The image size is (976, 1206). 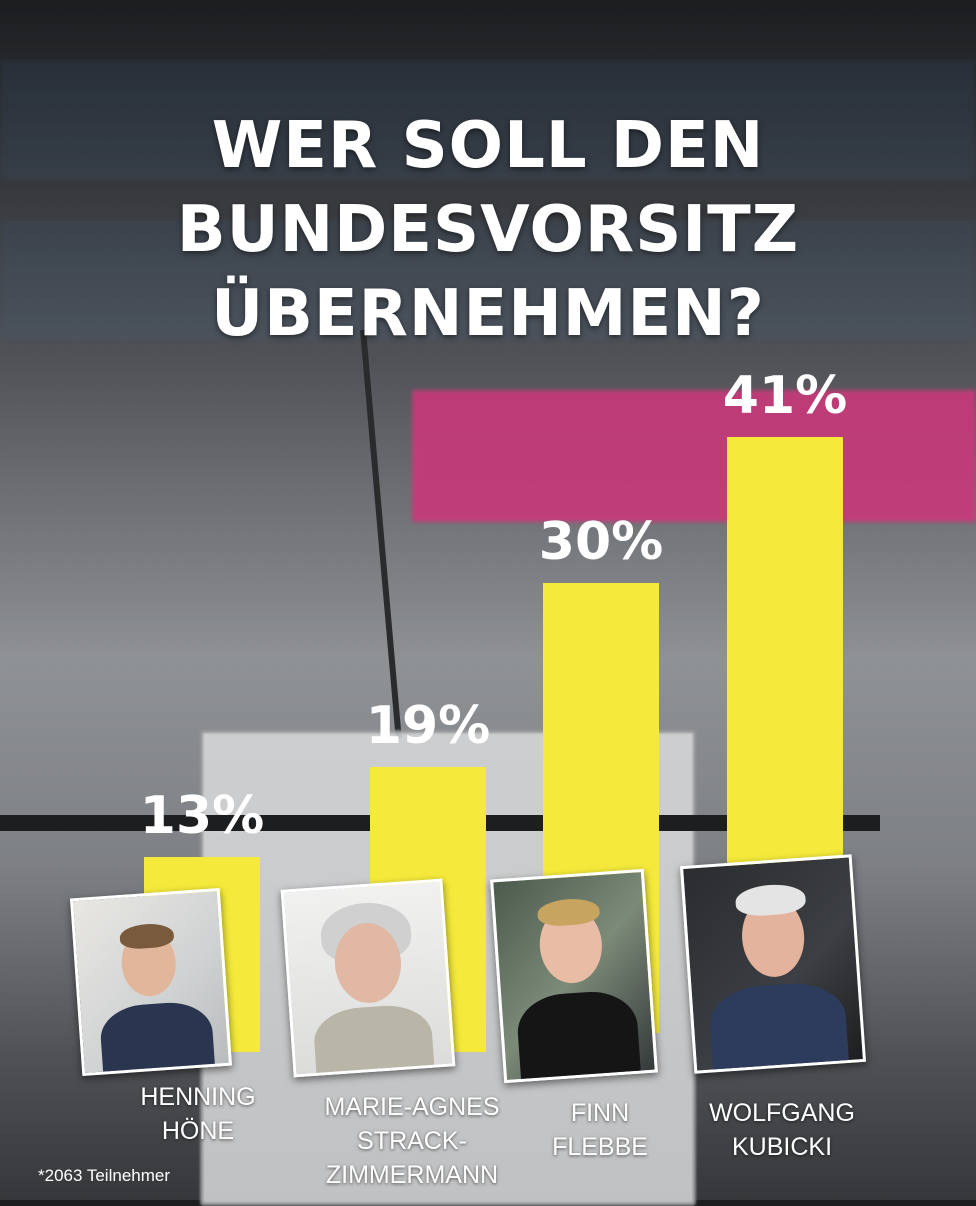 I want to click on bar-value-label-4: 41%, so click(x=785, y=396).